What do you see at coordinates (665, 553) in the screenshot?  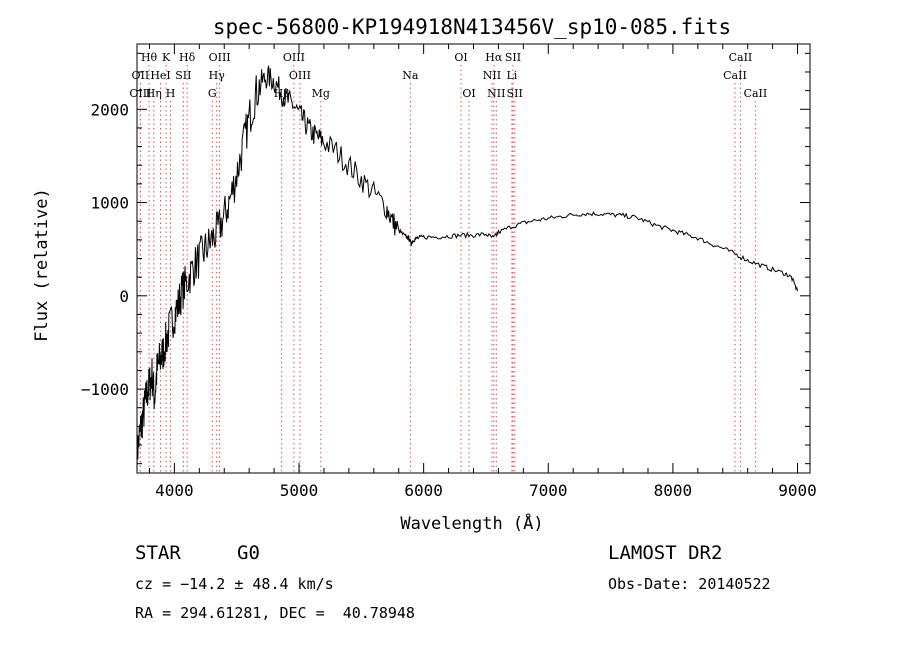 I see `survey-name: LAMOST DR2` at bounding box center [665, 553].